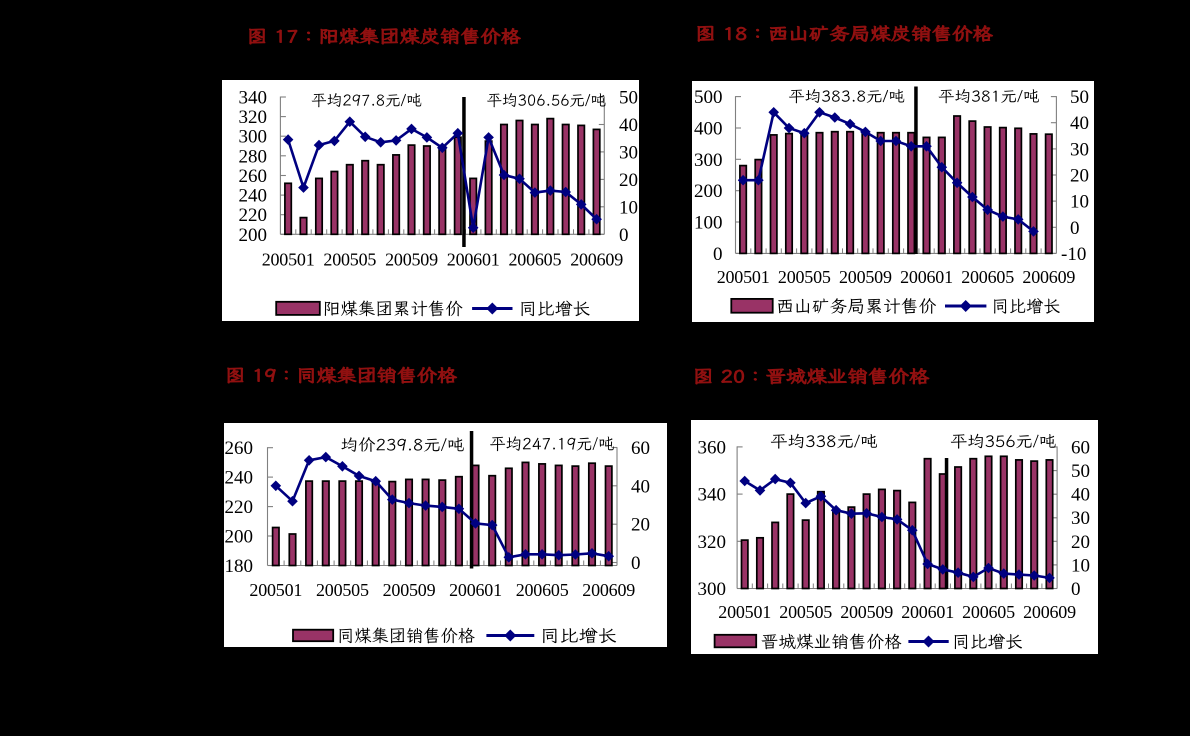 This screenshot has height=736, width=1190. What do you see at coordinates (708, 129) in the screenshot?
I see `svg-text: 400` at bounding box center [708, 129].